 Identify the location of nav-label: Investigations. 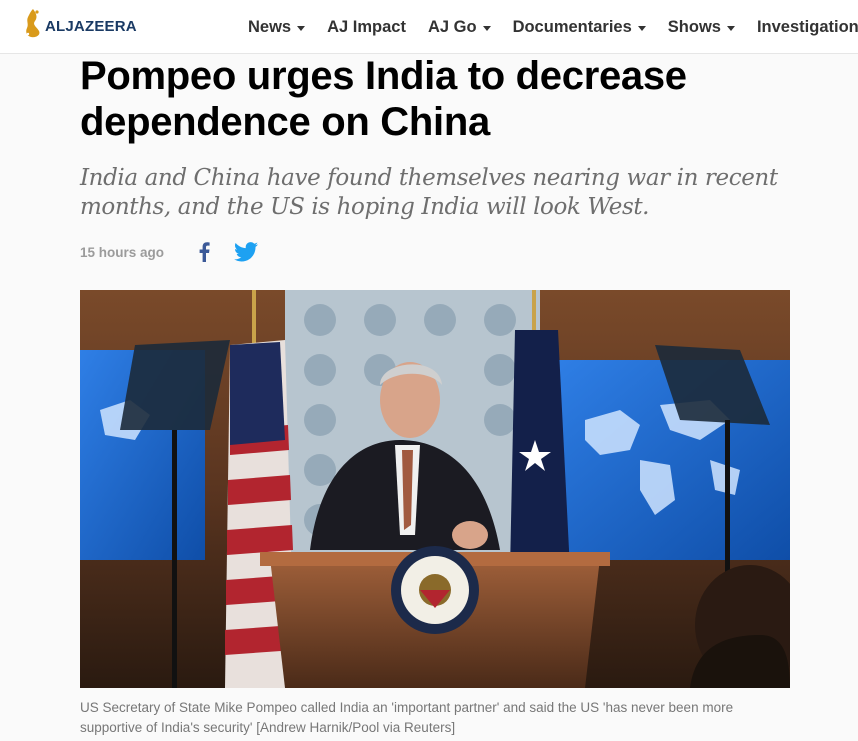
(807, 27).